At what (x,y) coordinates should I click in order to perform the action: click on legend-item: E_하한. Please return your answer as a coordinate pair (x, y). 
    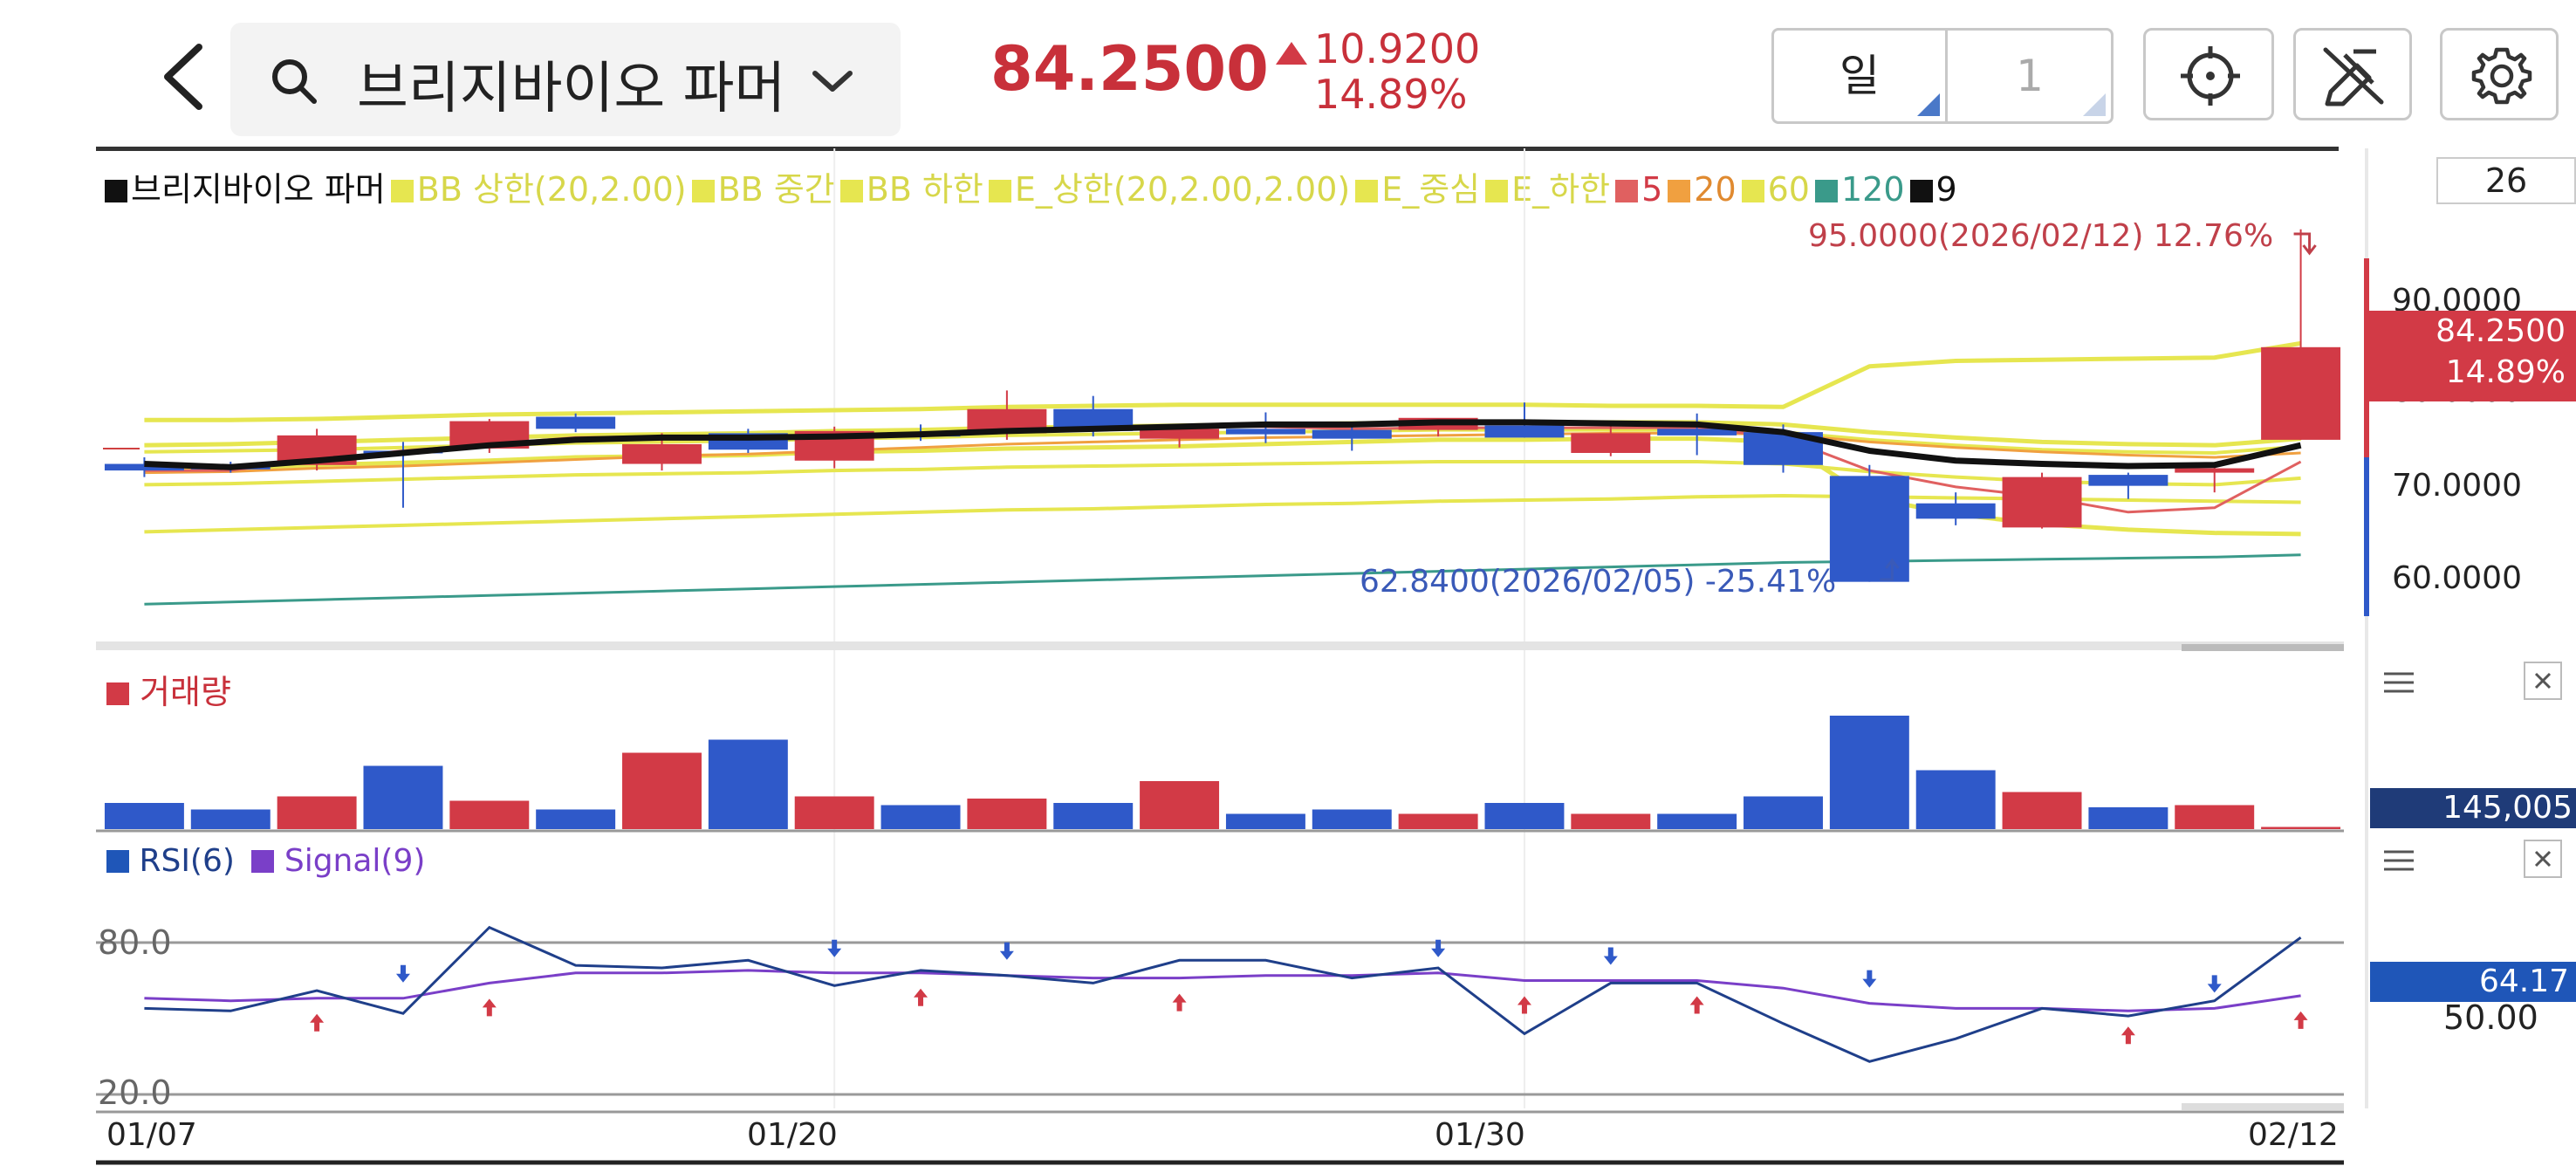
    Looking at the image, I should click on (1547, 189).